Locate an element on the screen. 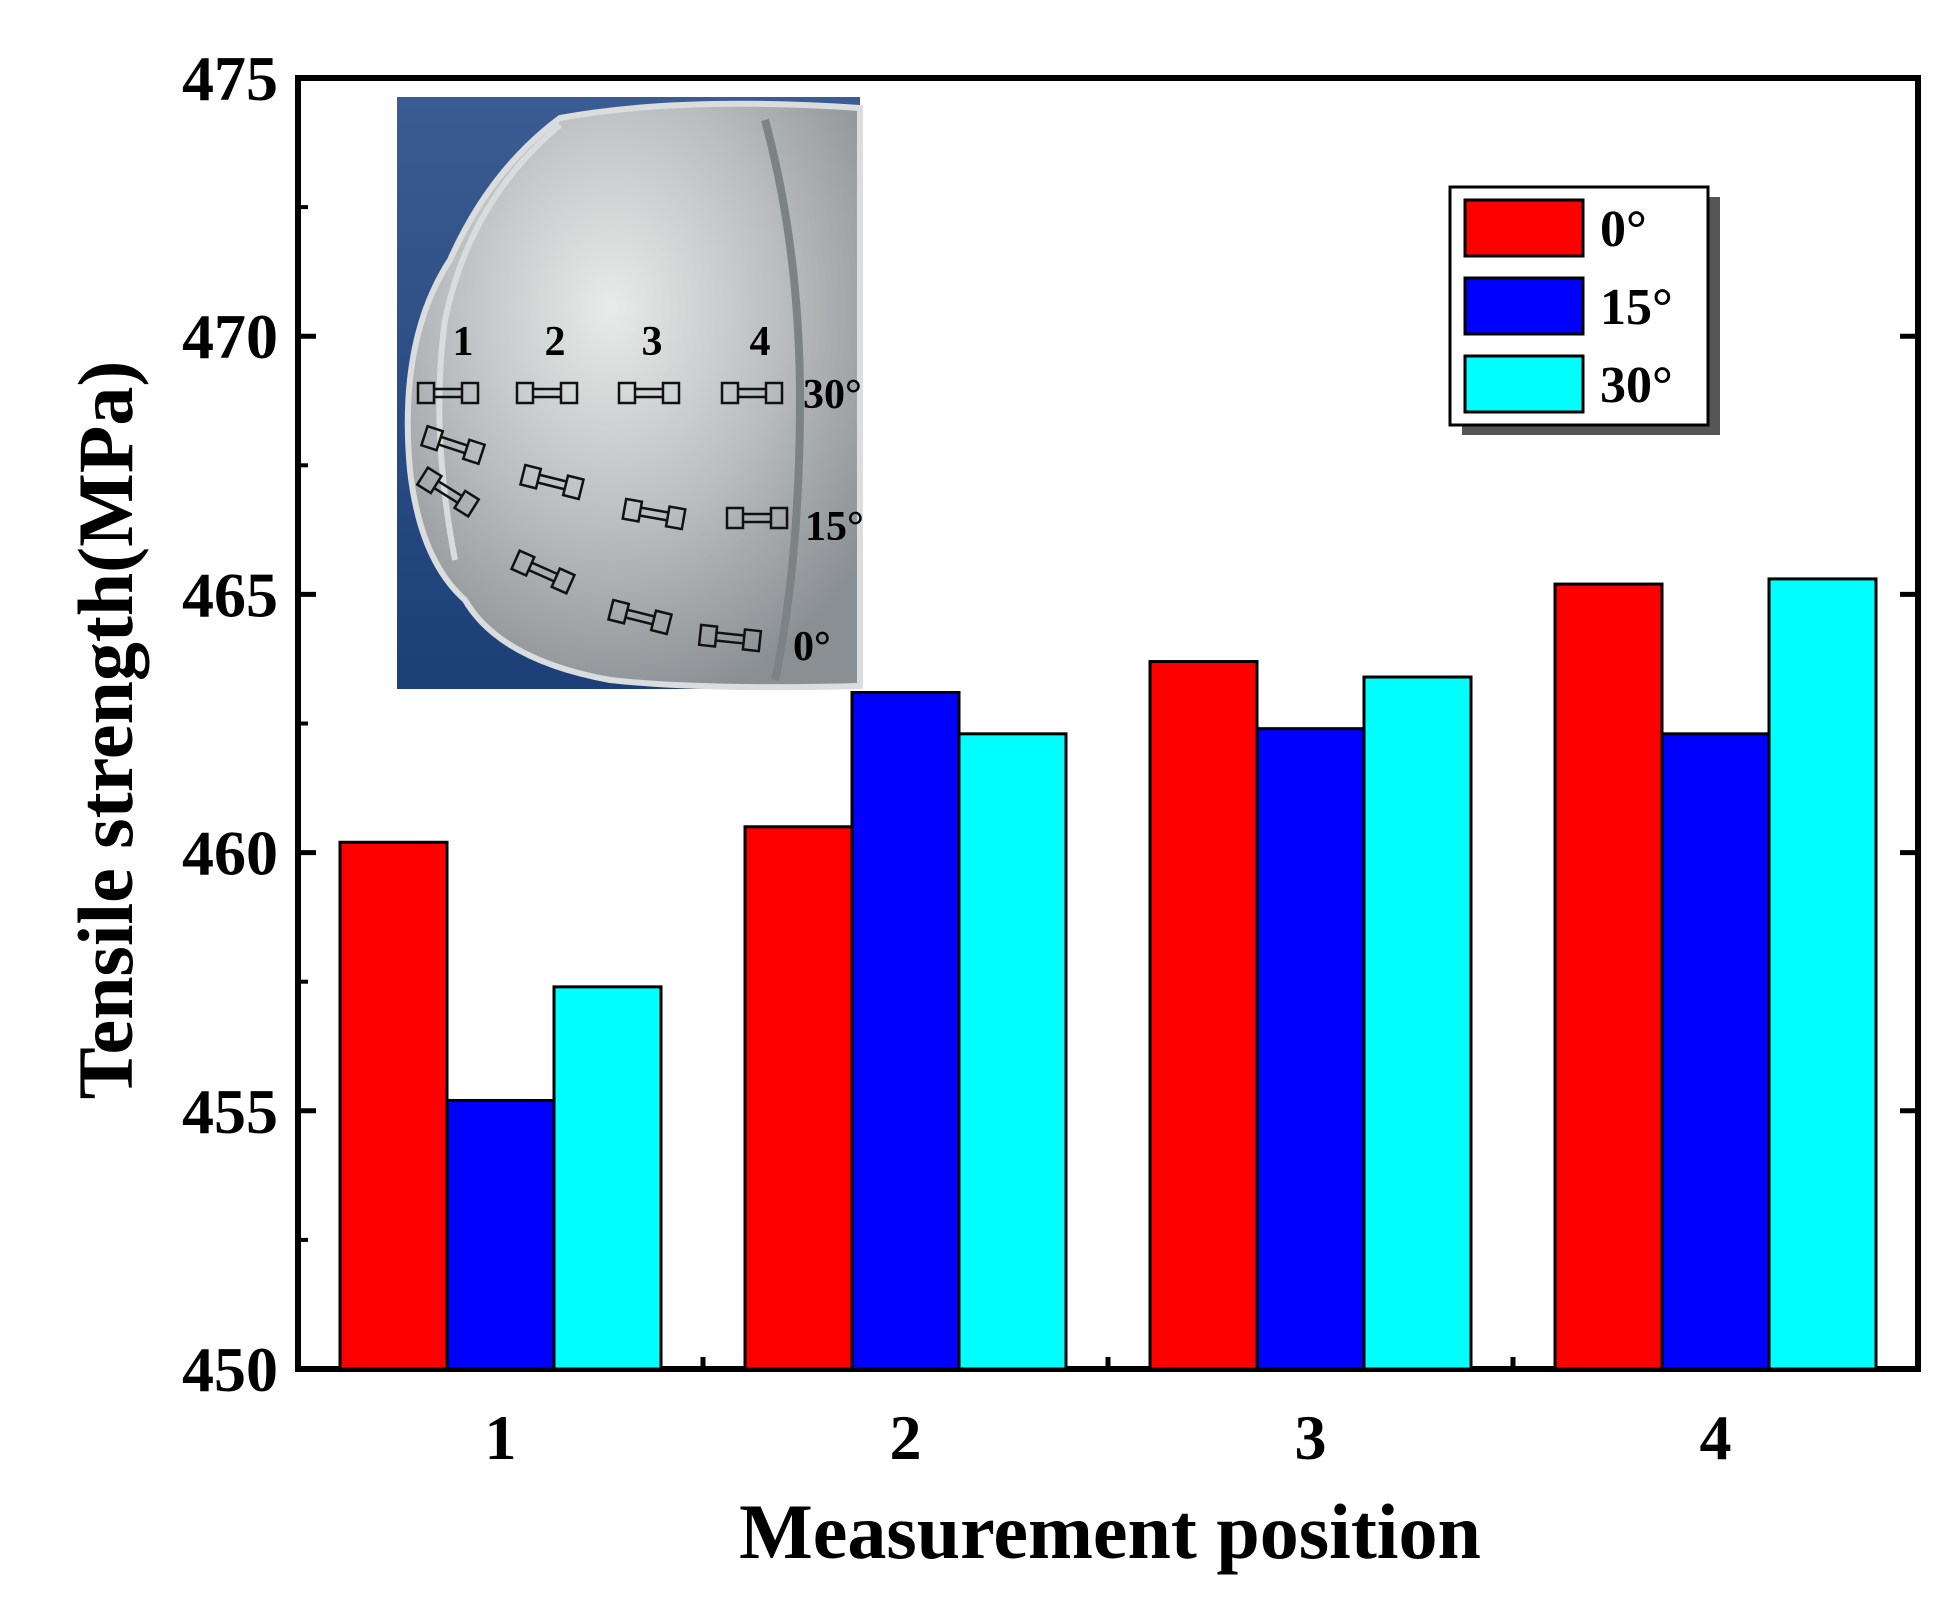 The image size is (1959, 1599). x-axis-title: Measurement position is located at coordinates (1110, 1531).